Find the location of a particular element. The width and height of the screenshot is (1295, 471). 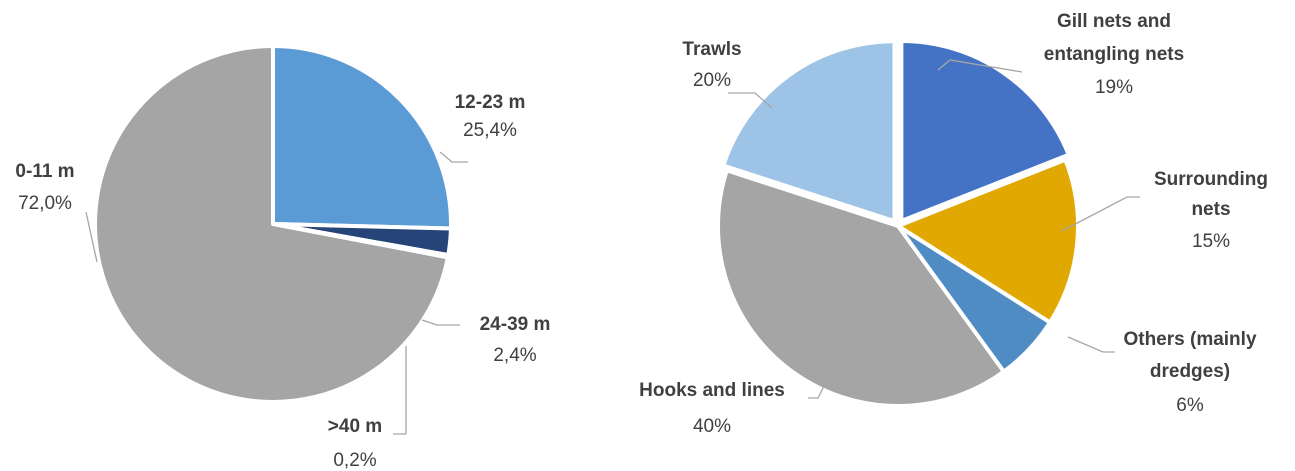

slice-value-24-39-m: 2,4% is located at coordinates (514, 355).